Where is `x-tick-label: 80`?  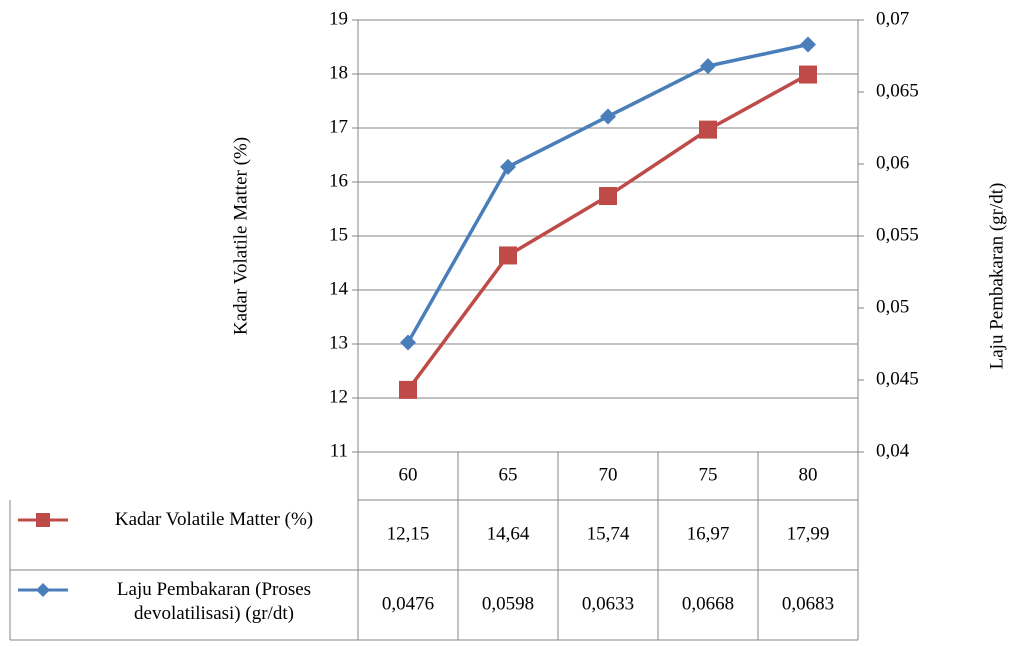 x-tick-label: 80 is located at coordinates (808, 474).